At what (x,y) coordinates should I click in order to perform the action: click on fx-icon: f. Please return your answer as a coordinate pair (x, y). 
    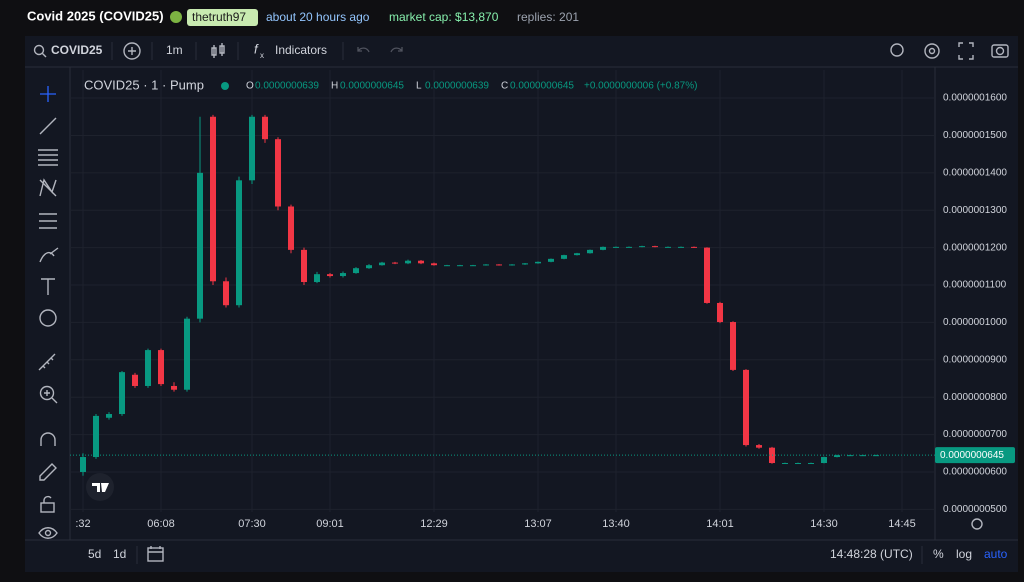
    Looking at the image, I should click on (256, 48).